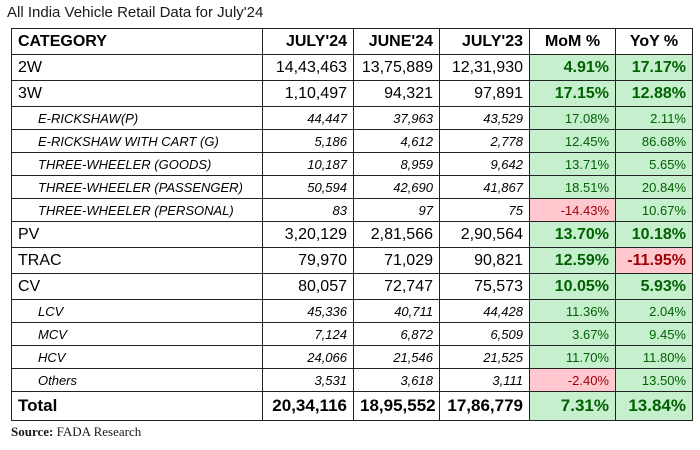 This screenshot has width=700, height=450. I want to click on mom-cell: 10.05%, so click(572, 286).